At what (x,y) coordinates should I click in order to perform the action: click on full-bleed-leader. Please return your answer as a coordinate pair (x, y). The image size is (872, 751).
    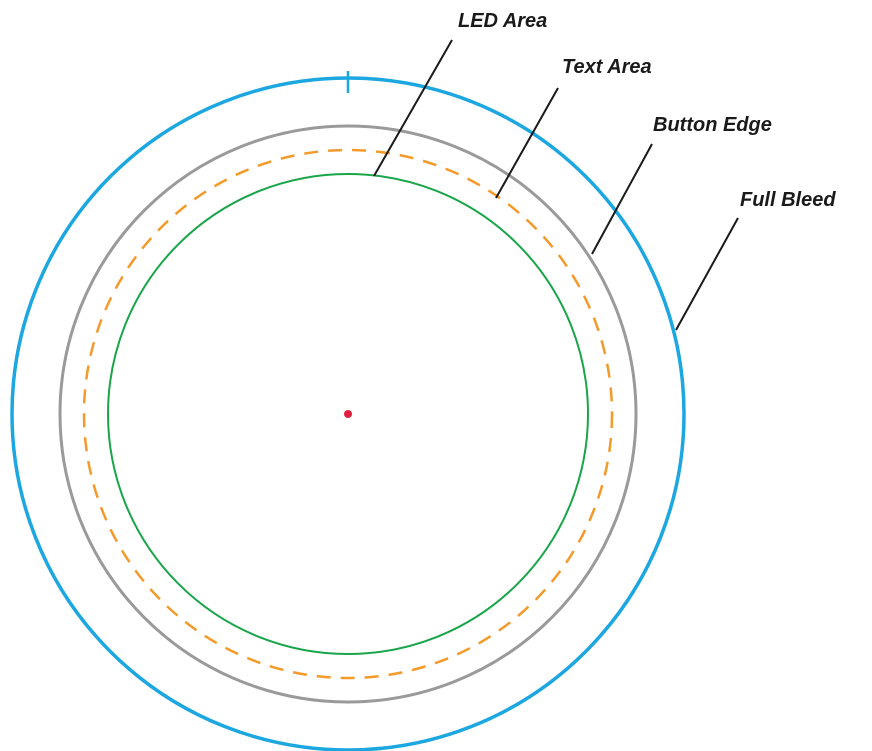
    Looking at the image, I should click on (707, 274).